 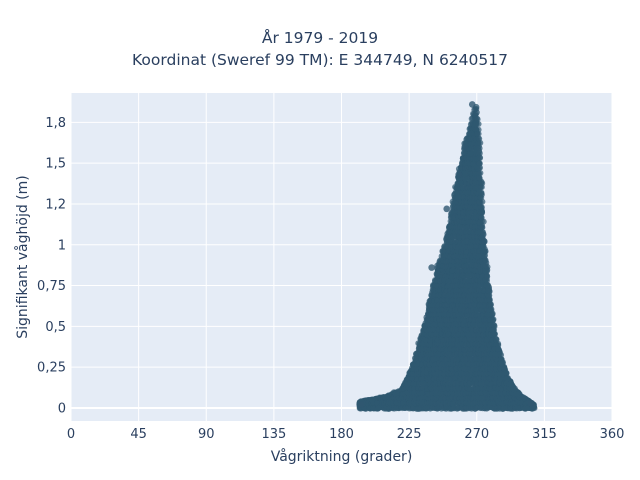 I want to click on chart-title: År 1979 - 2019, so click(x=320, y=38).